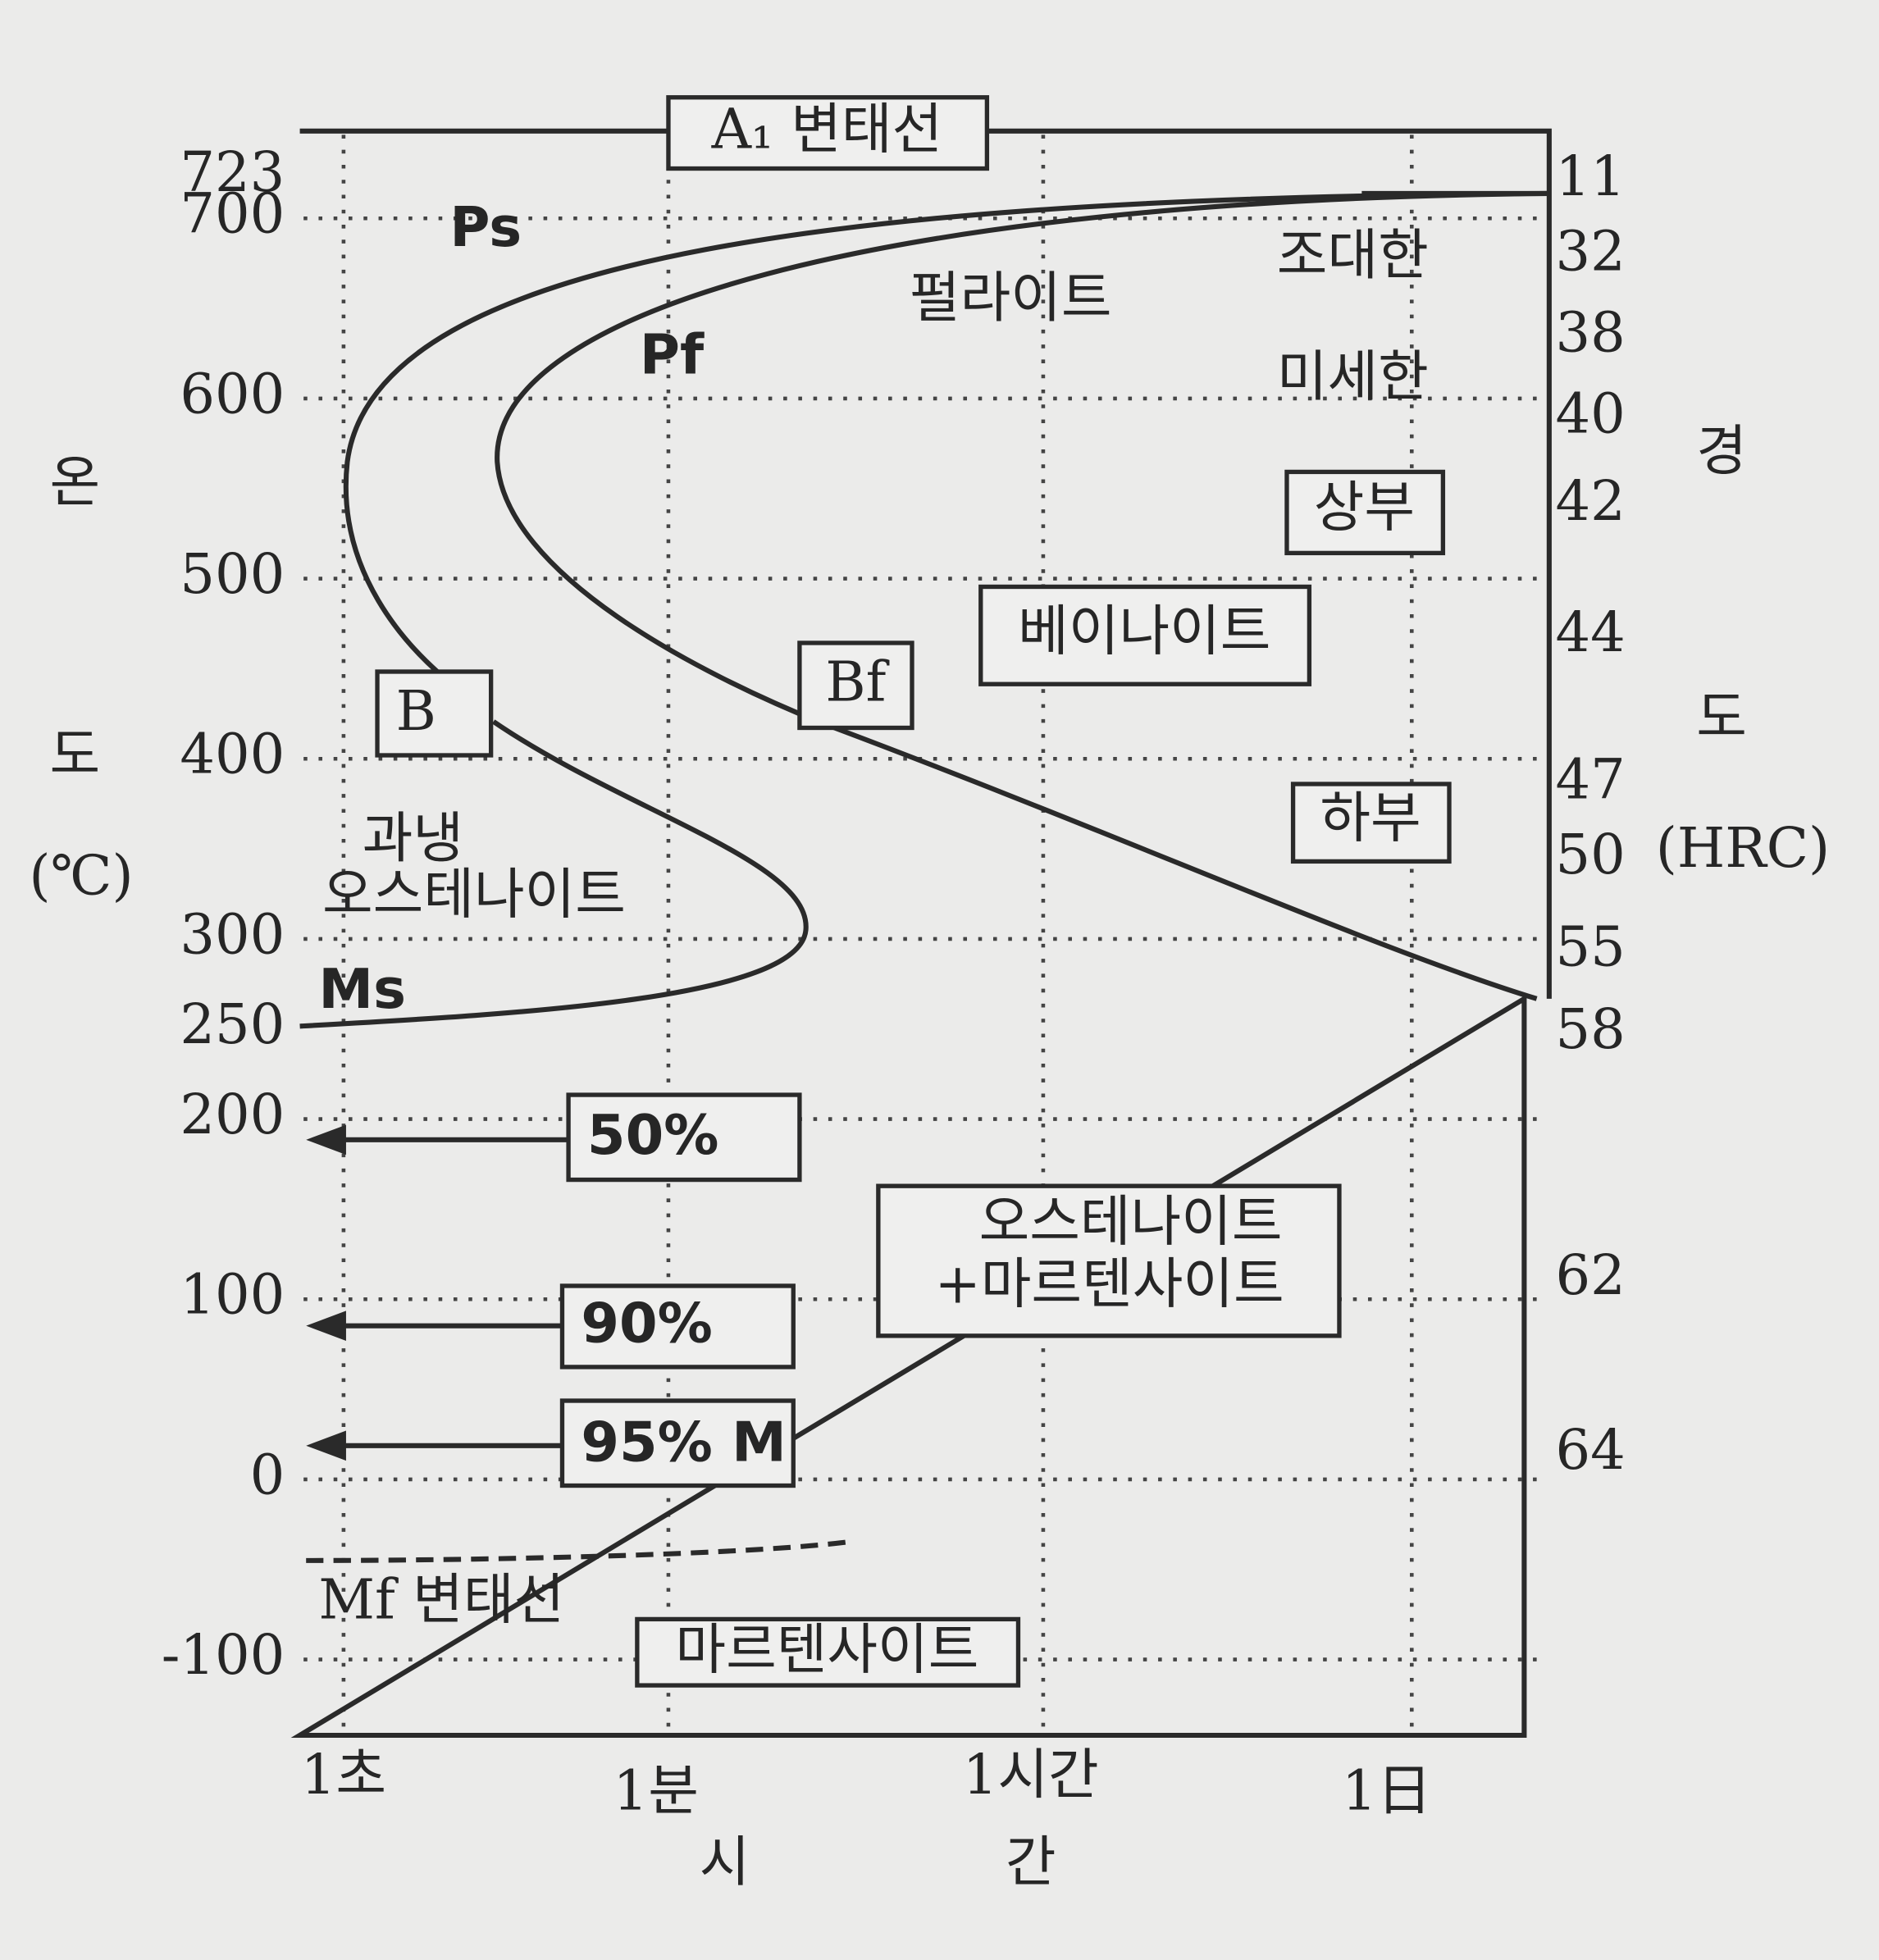  Describe the element at coordinates (233, 574) in the screenshot. I see `y-tick-label: 500` at that location.